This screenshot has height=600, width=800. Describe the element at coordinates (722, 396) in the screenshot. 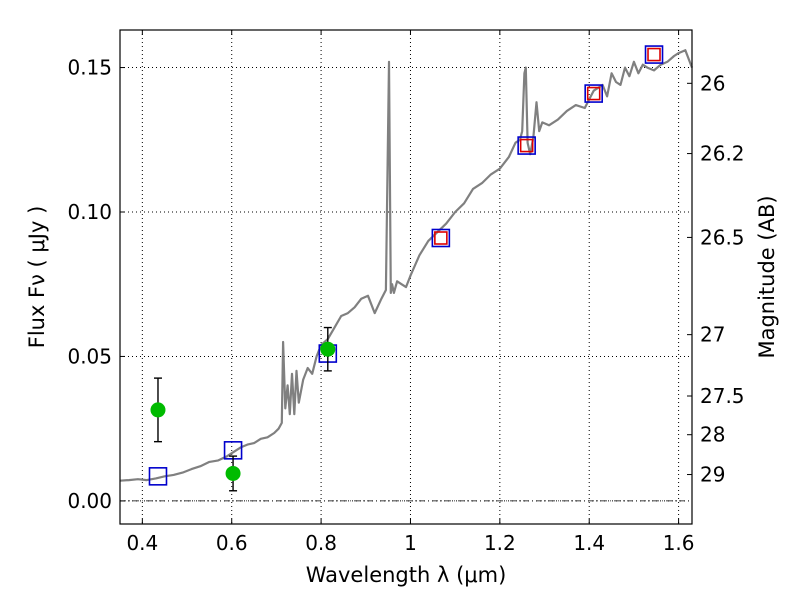

I see `y2-tick-label: 27.5` at that location.